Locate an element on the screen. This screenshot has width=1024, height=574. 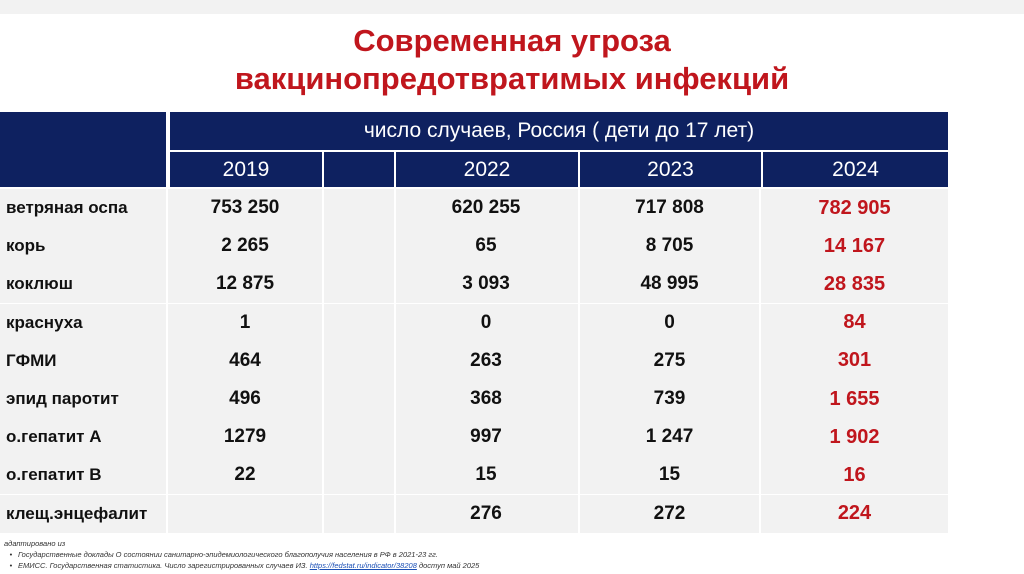
row-label: коклюш is located at coordinates (39, 284).